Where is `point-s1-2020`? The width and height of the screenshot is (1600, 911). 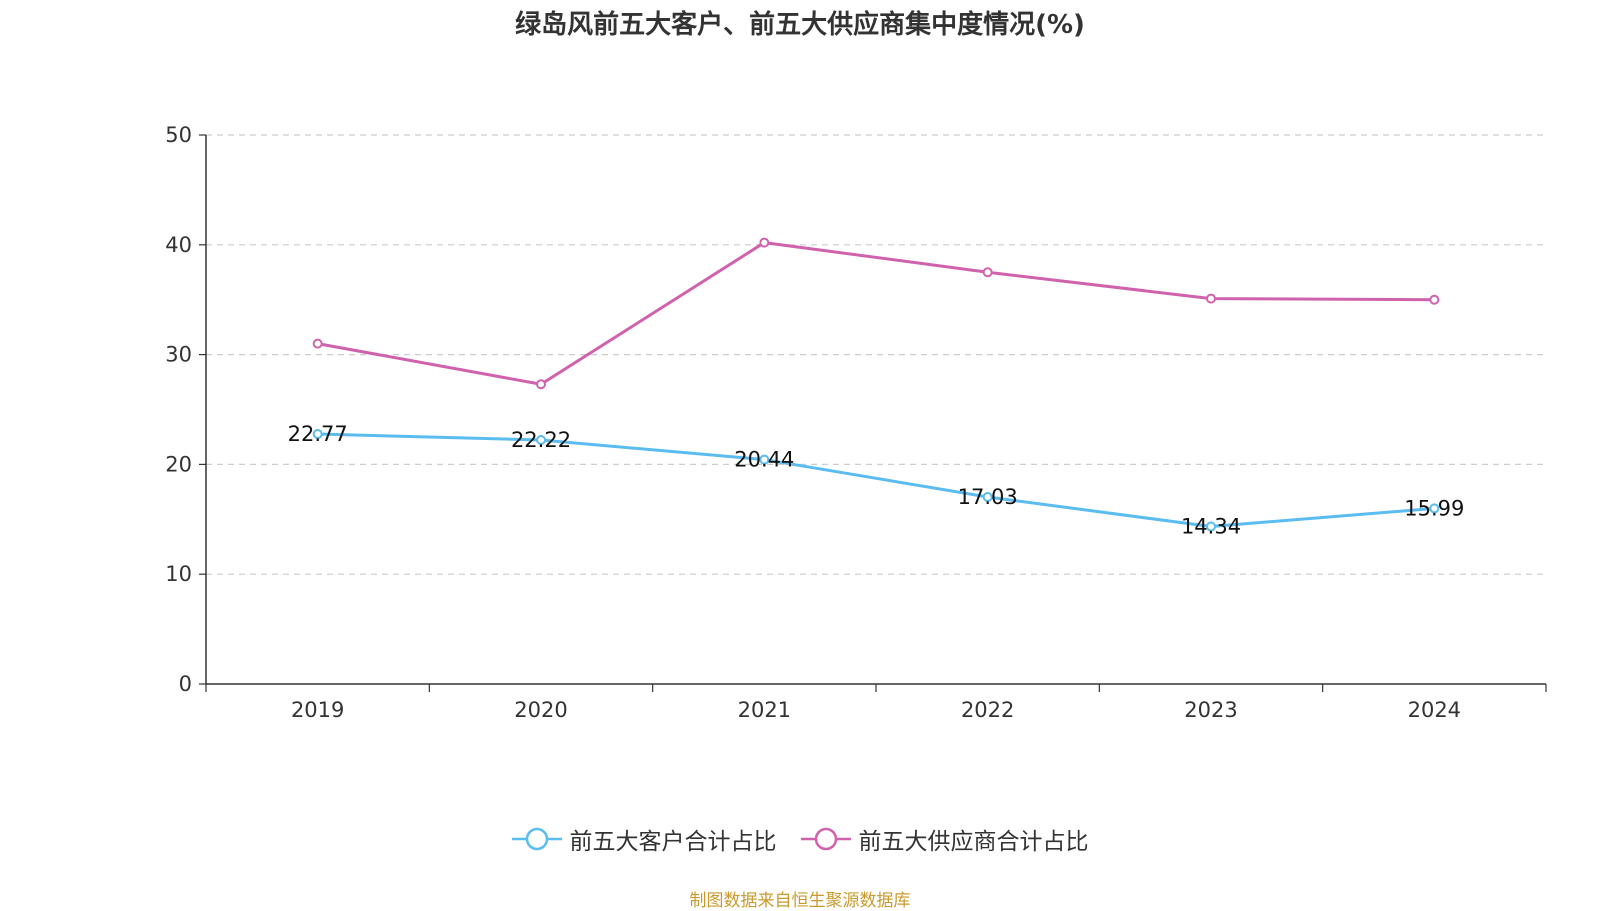 point-s1-2020 is located at coordinates (541, 384).